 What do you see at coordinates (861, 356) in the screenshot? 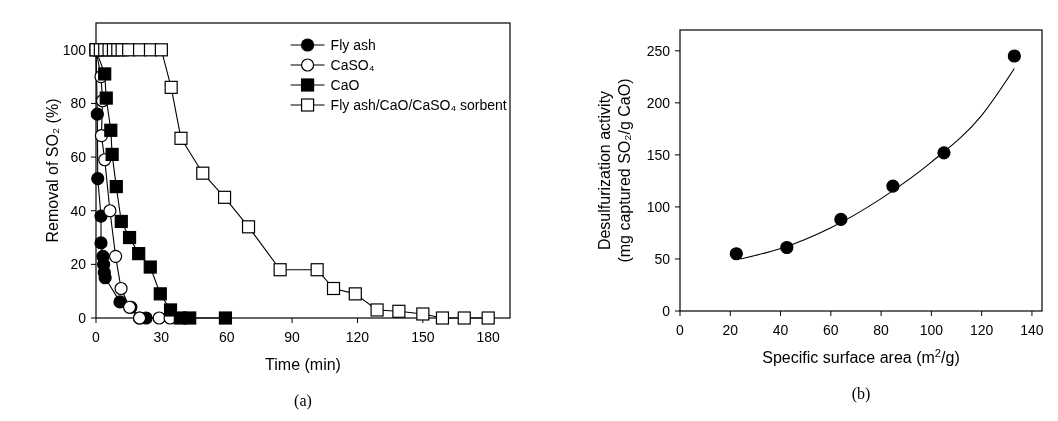
I see `x-axis-title: Specific surface area (m$^{2}$/g)` at bounding box center [861, 356].